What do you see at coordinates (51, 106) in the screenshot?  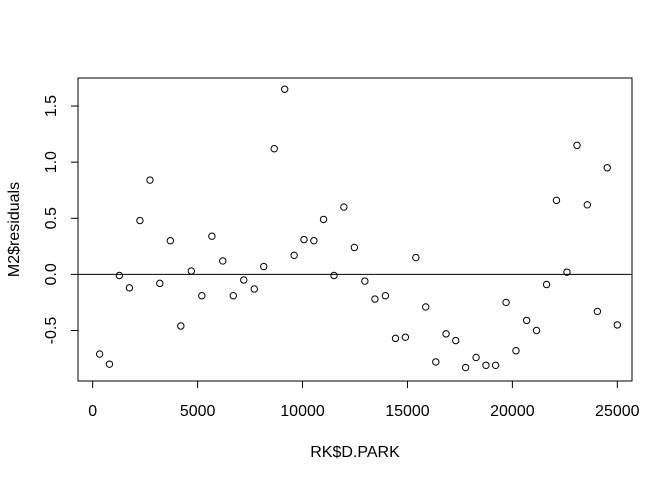 I see `y-tick-label: 1.5` at bounding box center [51, 106].